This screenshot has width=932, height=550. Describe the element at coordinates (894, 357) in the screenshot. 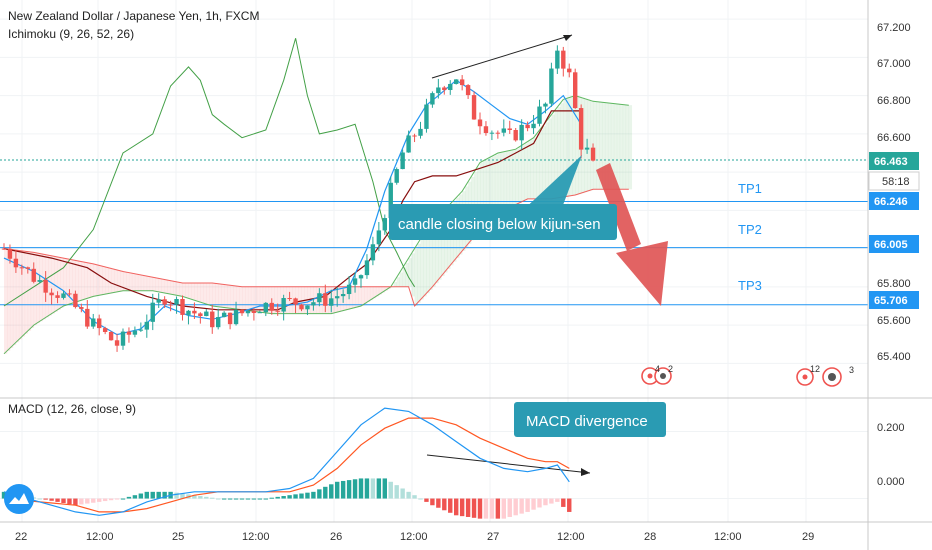

I see `price-tick: 65.400` at that location.